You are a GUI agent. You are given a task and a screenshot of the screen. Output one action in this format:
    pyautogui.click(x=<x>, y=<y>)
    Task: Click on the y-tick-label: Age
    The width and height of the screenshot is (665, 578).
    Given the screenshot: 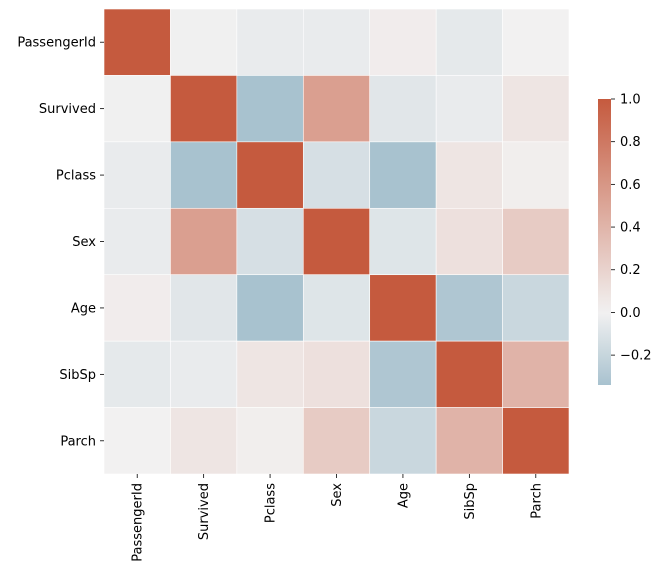 What is the action you would take?
    pyautogui.click(x=83, y=308)
    